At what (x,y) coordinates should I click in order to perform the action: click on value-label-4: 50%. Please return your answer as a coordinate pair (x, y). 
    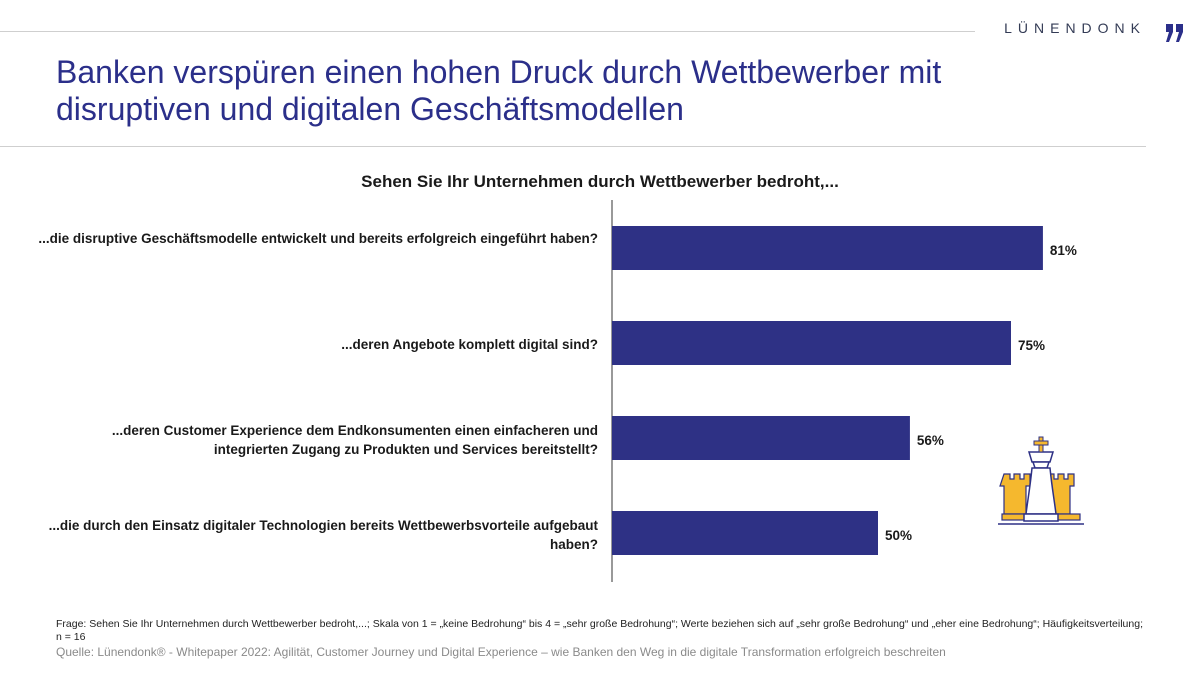
    Looking at the image, I should click on (898, 535).